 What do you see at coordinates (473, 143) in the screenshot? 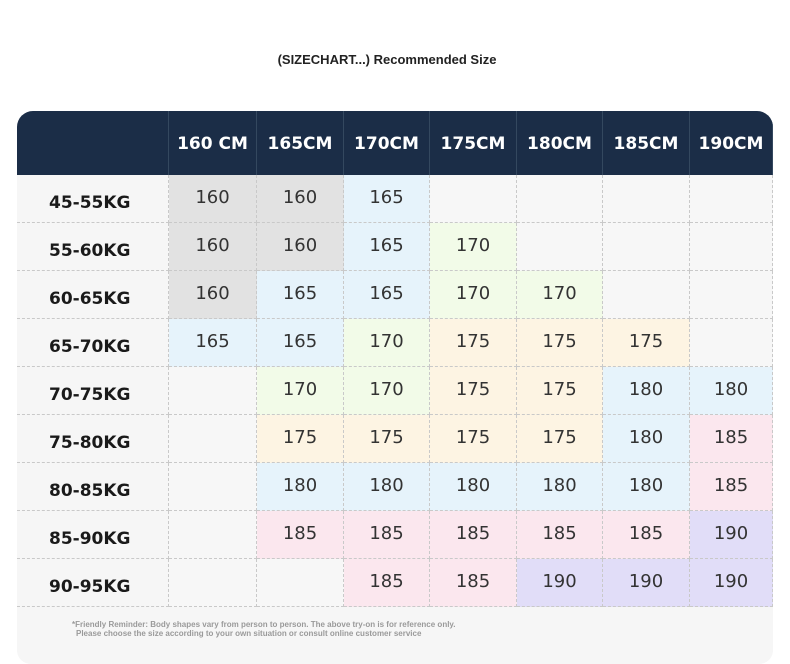
I see `column-header: 175CM` at bounding box center [473, 143].